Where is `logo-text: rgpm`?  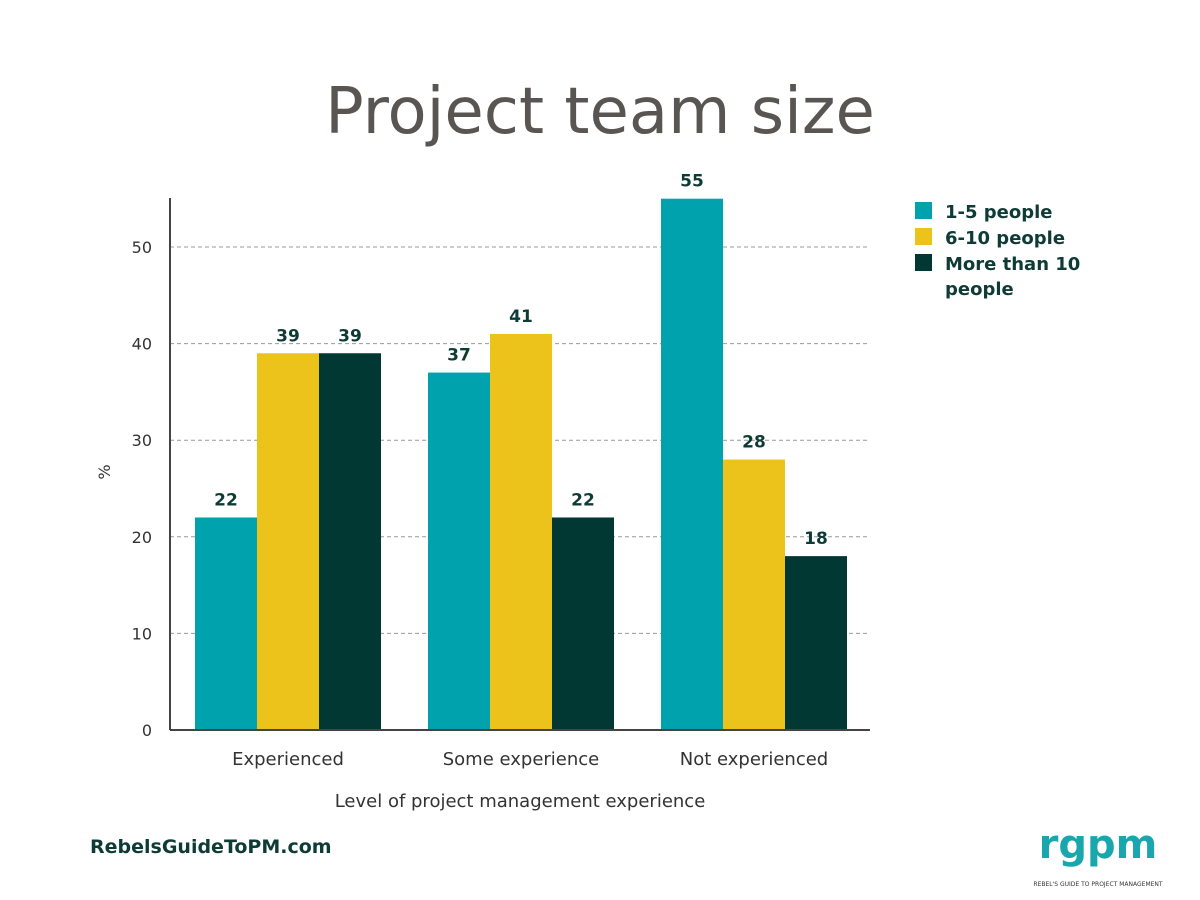 logo-text: rgpm is located at coordinates (1098, 845).